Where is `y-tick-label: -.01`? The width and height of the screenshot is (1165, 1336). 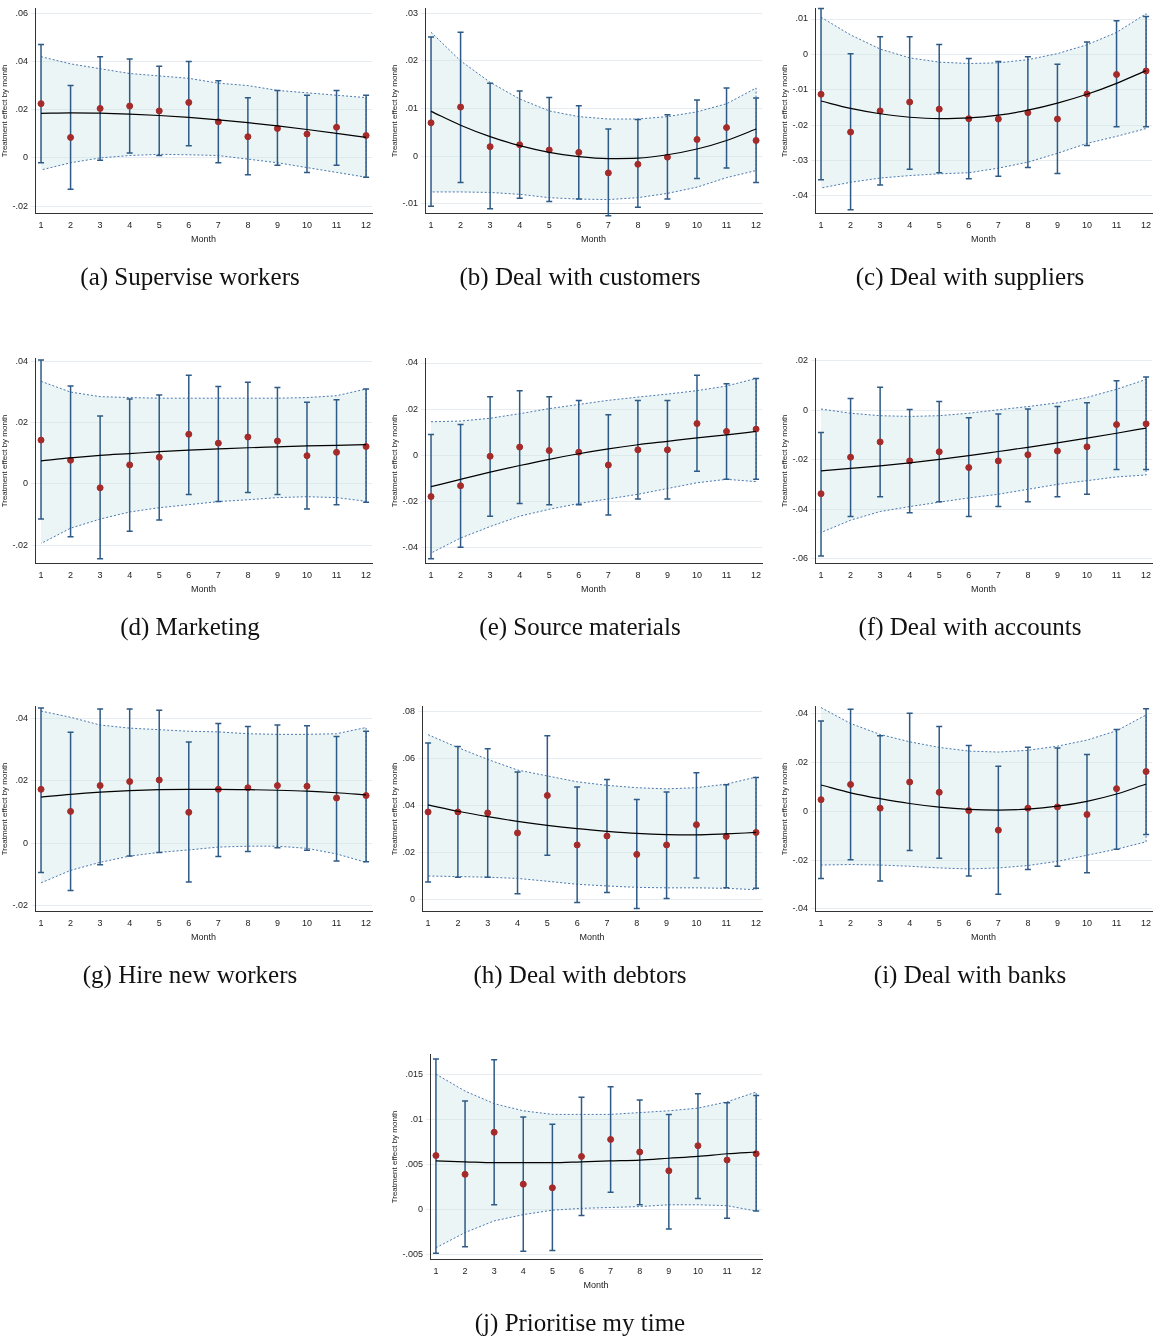 y-tick-label: -.01 is located at coordinates (410, 203).